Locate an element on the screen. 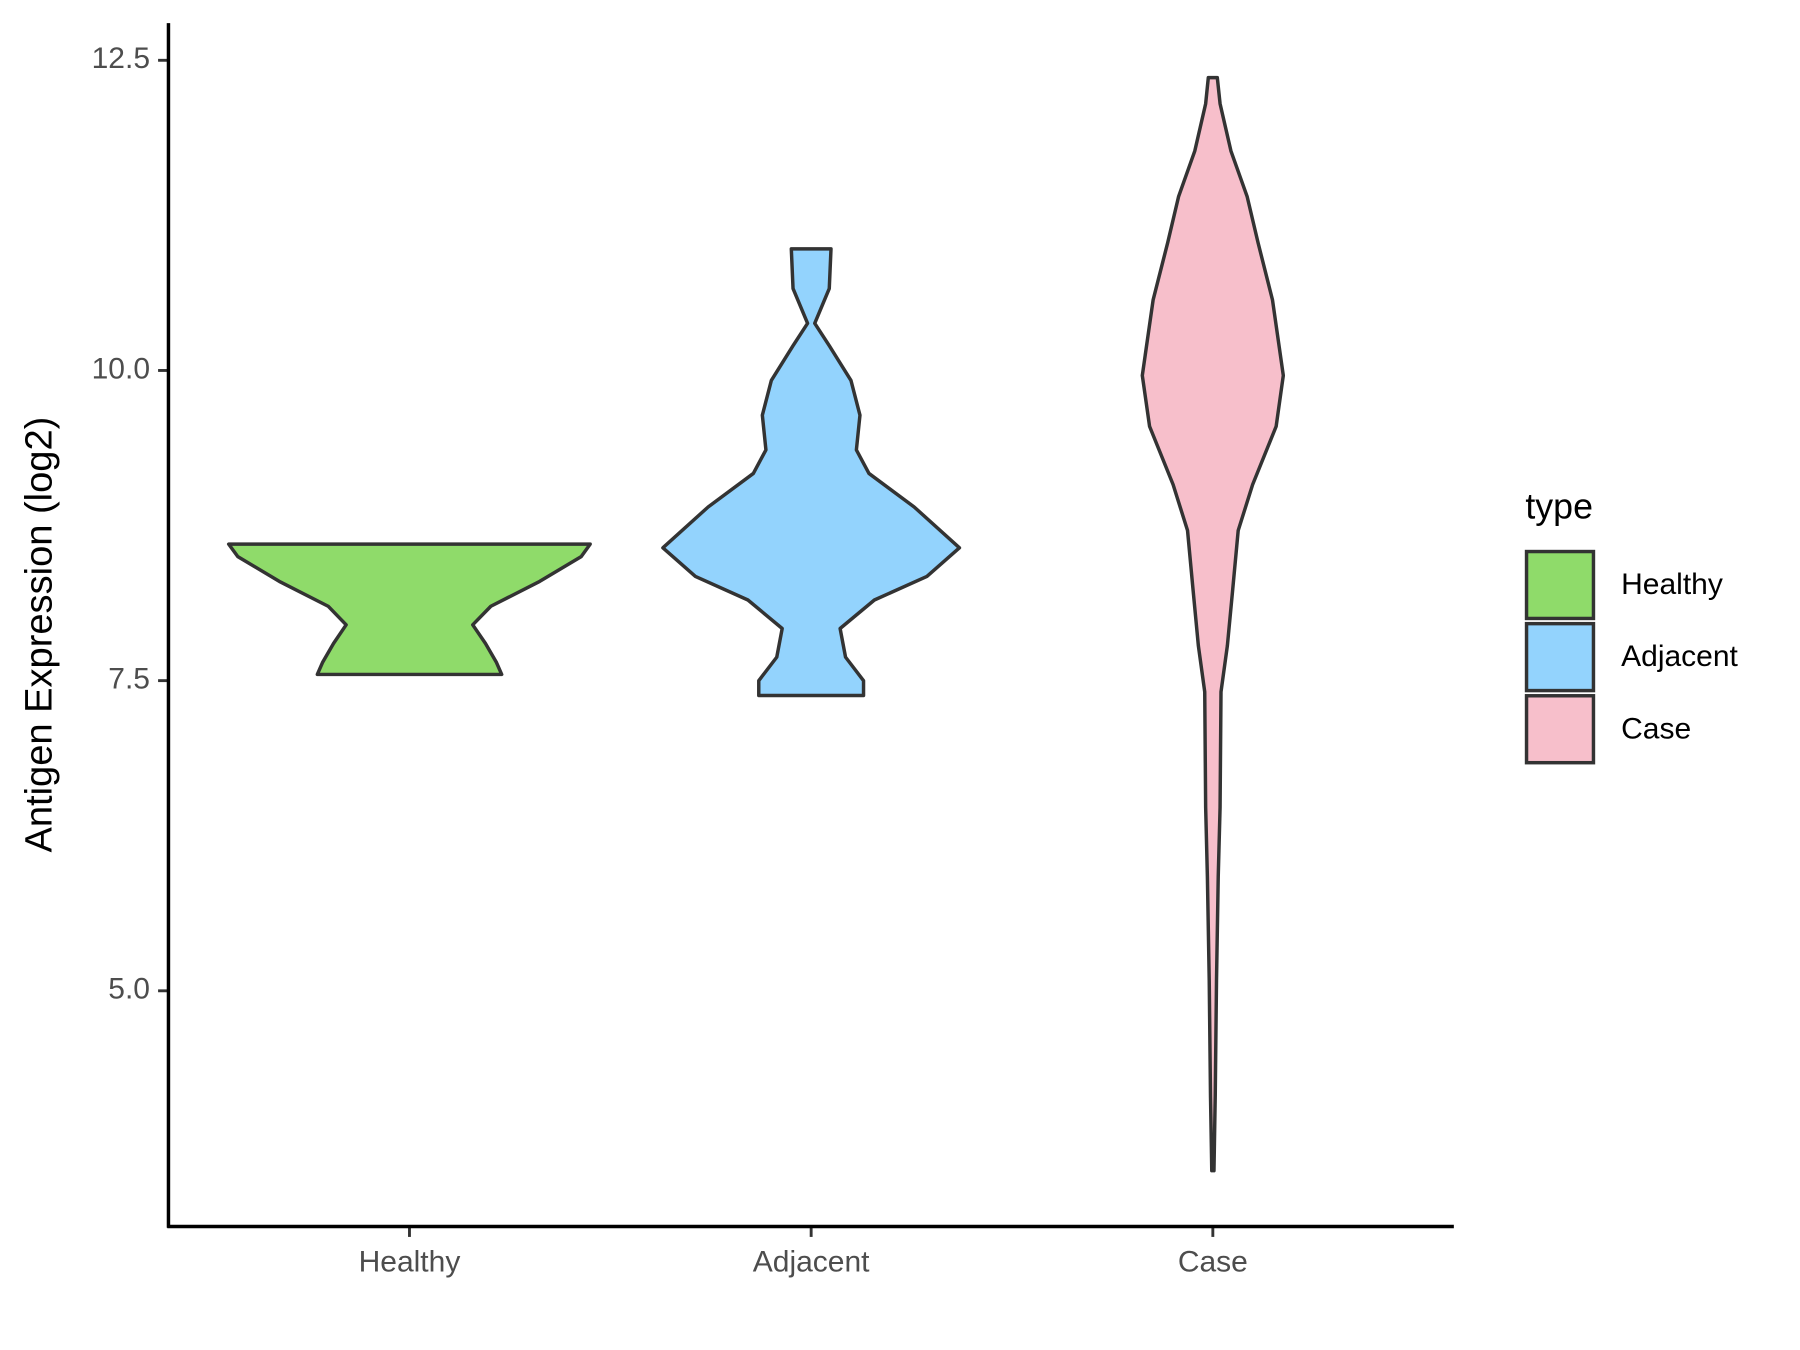 Image resolution: width=1800 pixels, height=1350 pixels. y-tick-label: 5.0 is located at coordinates (129, 989).